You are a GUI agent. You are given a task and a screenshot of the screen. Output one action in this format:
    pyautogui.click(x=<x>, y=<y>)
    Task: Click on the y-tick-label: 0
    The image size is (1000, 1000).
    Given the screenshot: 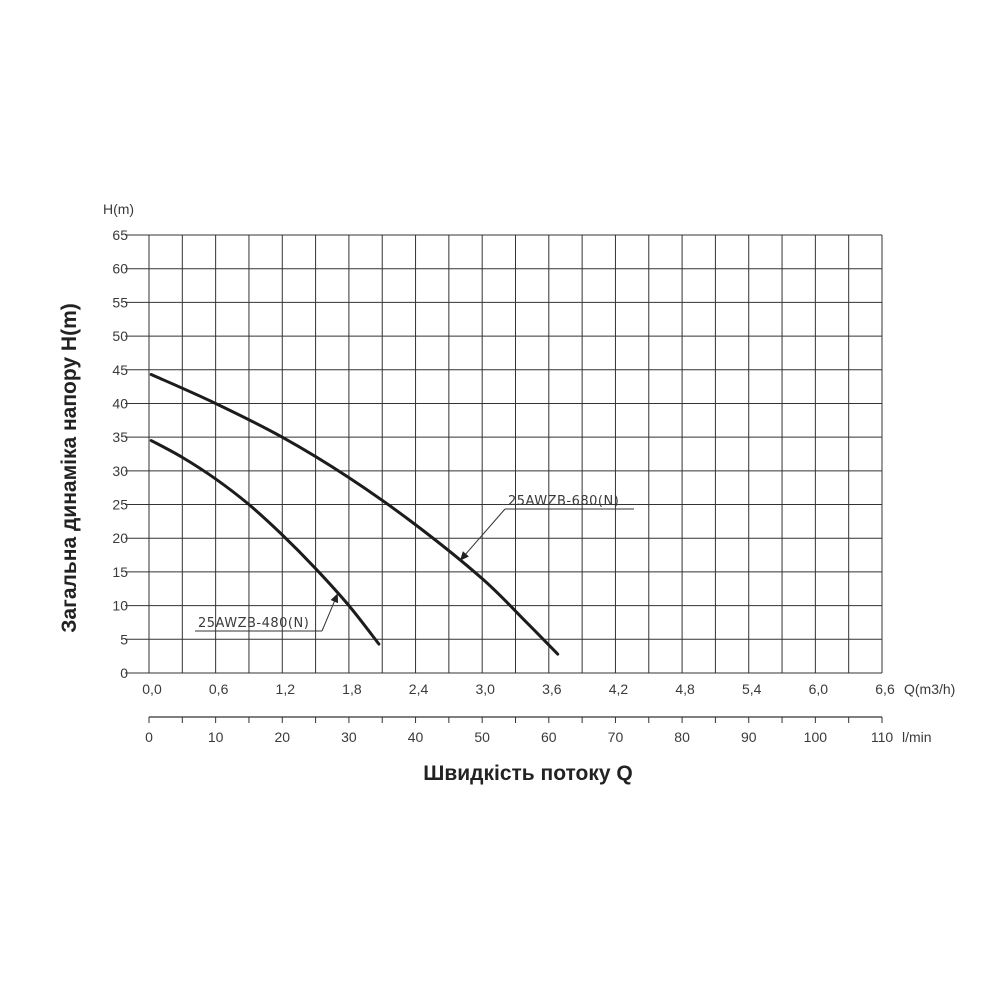 What is the action you would take?
    pyautogui.click(x=124, y=673)
    